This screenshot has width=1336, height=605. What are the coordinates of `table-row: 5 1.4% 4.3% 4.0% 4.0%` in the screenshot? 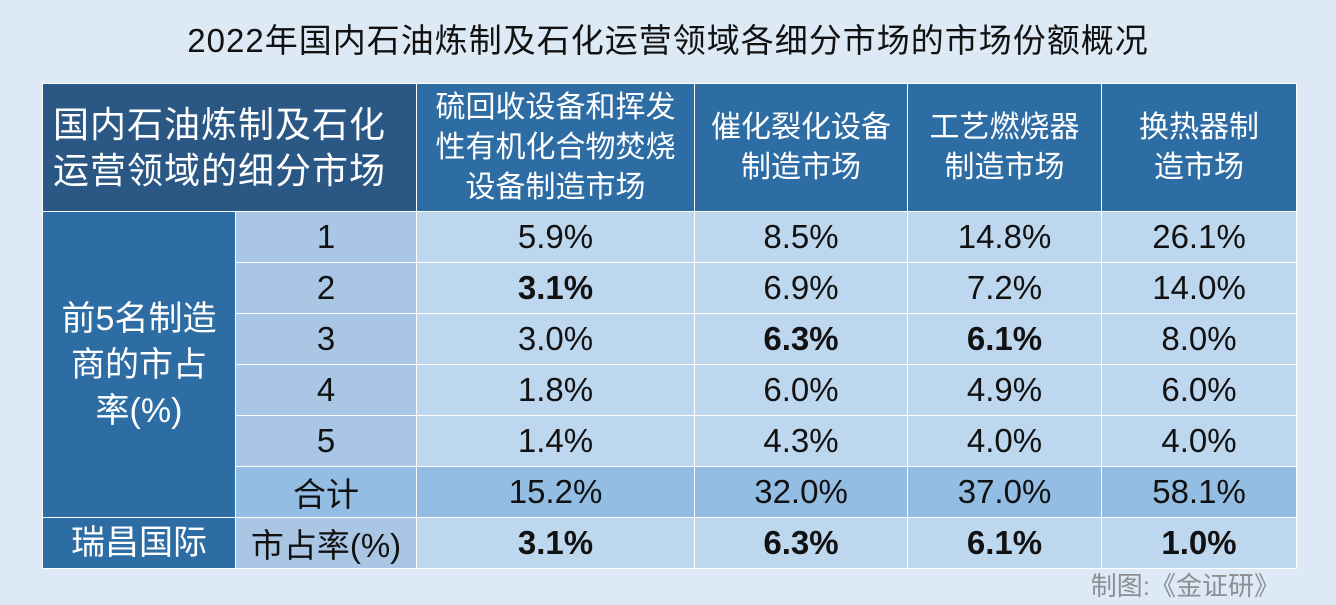 It's located at (670, 441).